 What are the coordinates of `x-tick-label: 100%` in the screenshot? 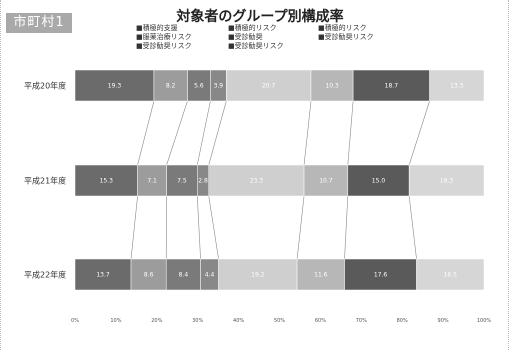 It's located at (484, 321).